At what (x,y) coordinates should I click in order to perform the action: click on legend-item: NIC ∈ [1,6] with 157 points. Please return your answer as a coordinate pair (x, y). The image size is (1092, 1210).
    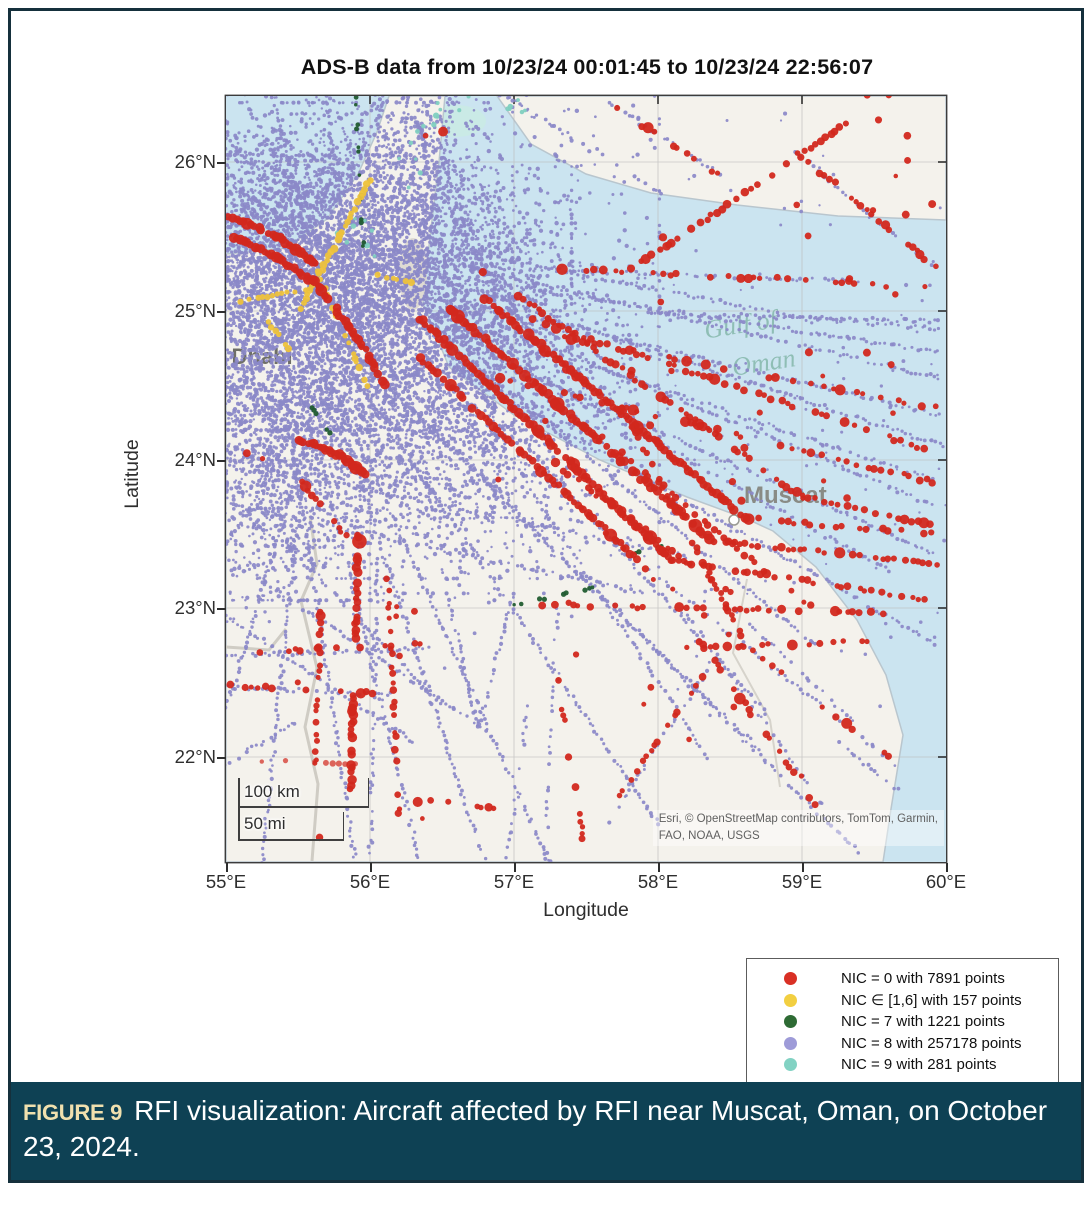
    Looking at the image, I should click on (902, 1001).